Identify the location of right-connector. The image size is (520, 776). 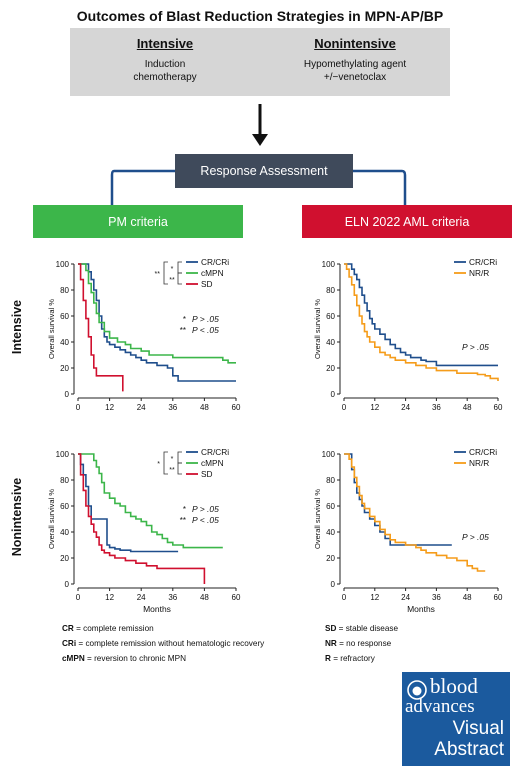
(380, 187).